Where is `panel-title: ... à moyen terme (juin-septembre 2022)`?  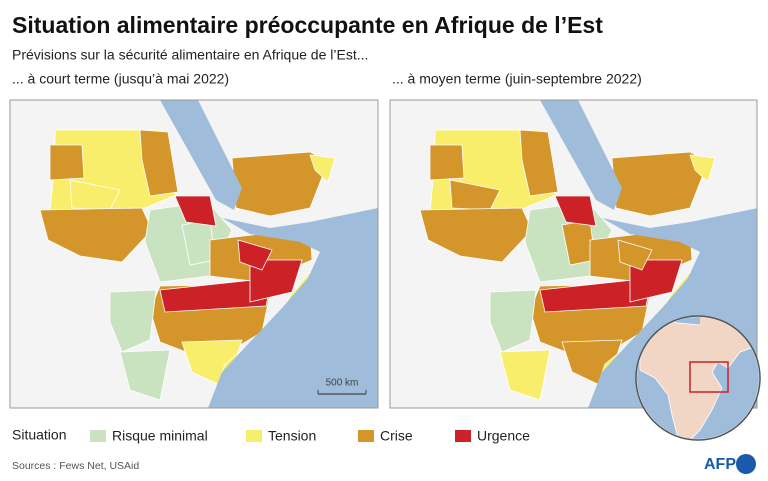 panel-title: ... à moyen terme (juin-septembre 2022) is located at coordinates (517, 79).